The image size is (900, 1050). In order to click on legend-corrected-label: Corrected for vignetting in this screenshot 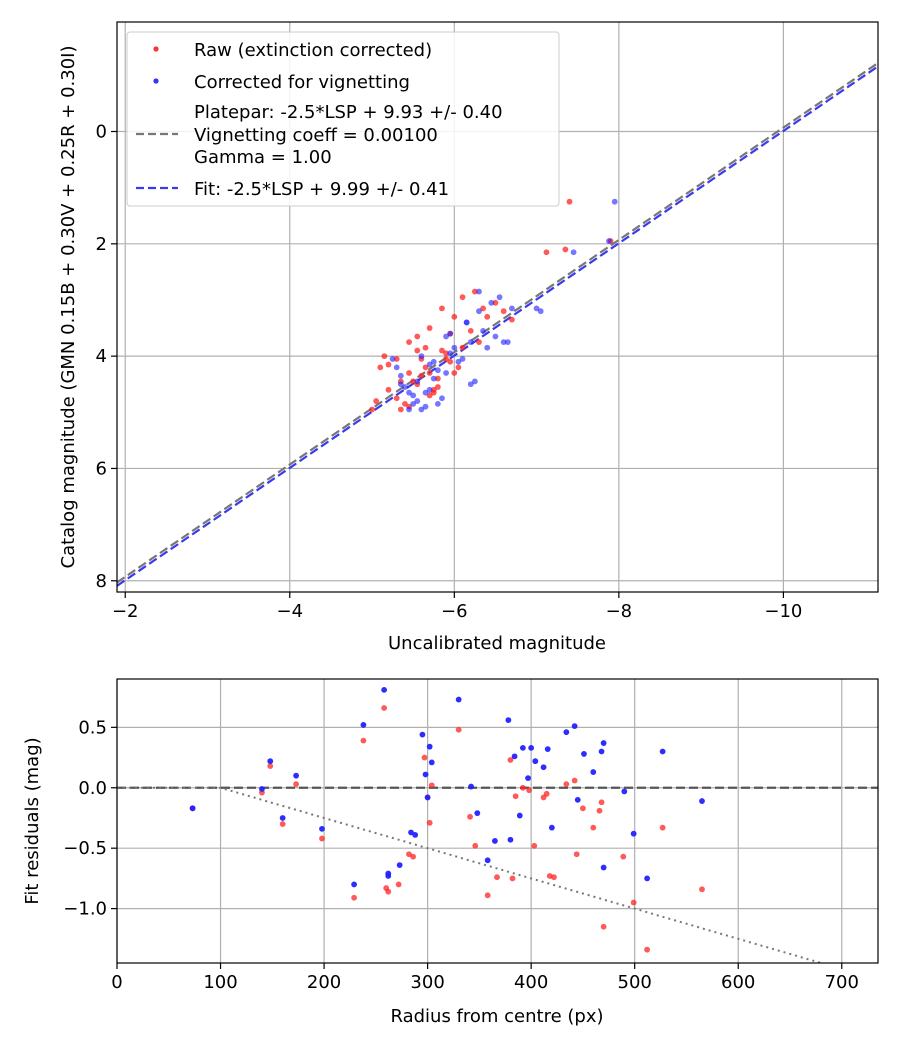, I will do `click(302, 82)`.